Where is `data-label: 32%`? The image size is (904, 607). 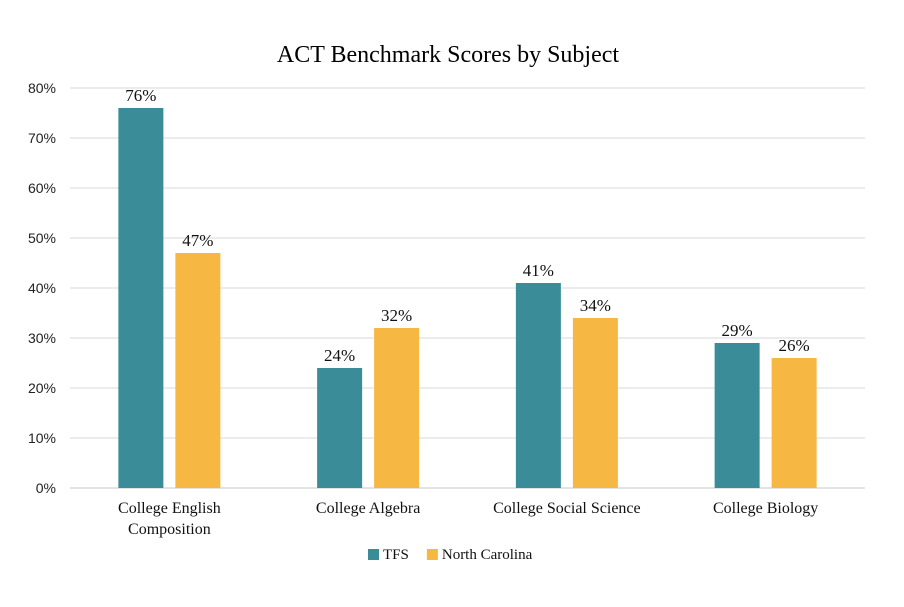 data-label: 32% is located at coordinates (396, 315).